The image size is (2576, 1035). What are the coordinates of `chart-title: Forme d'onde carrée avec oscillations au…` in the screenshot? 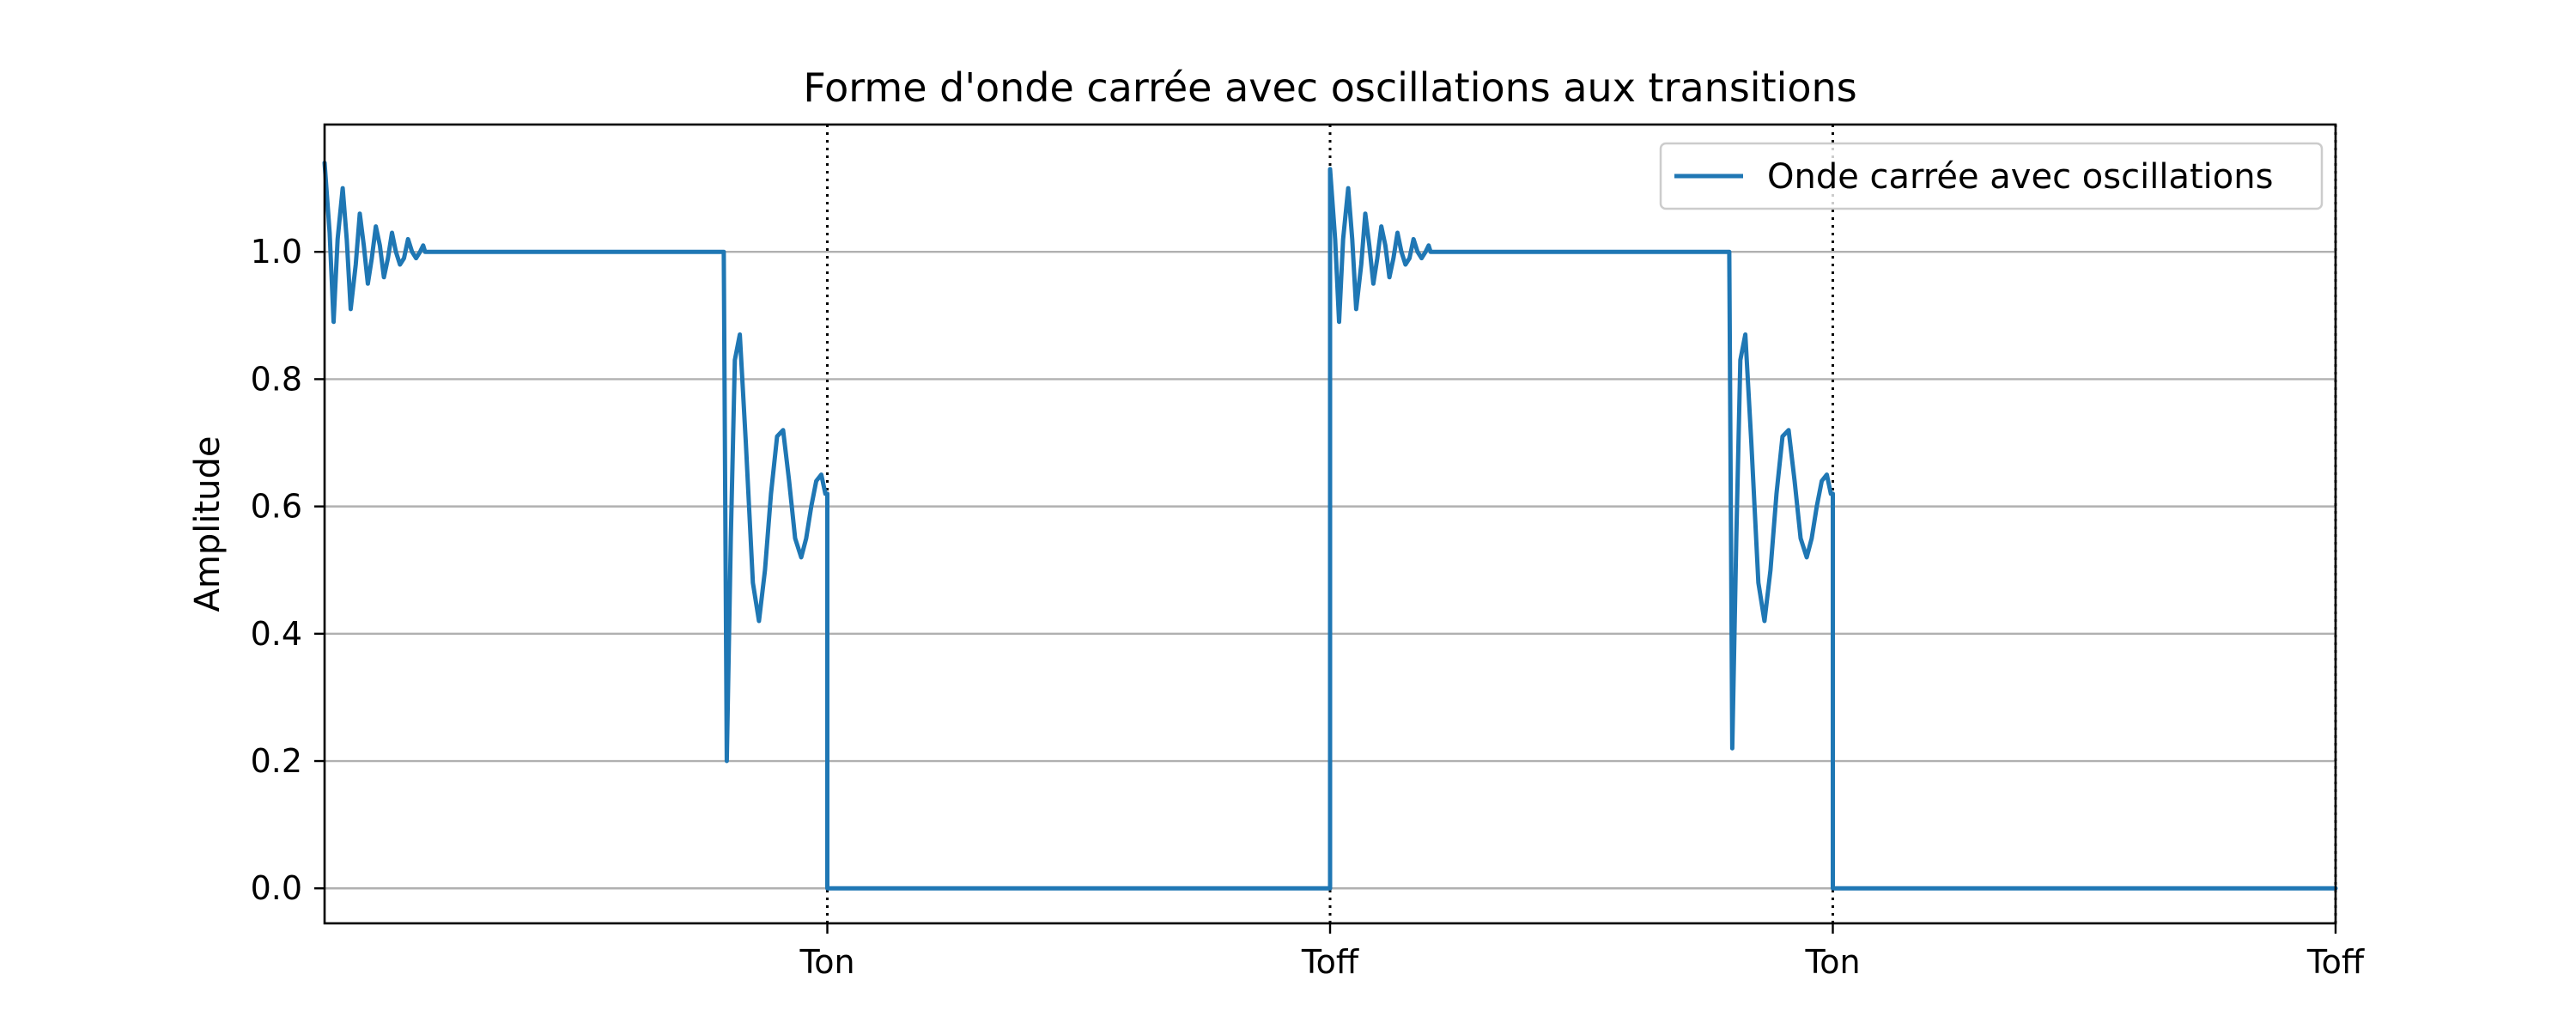 It's located at (1330, 87).